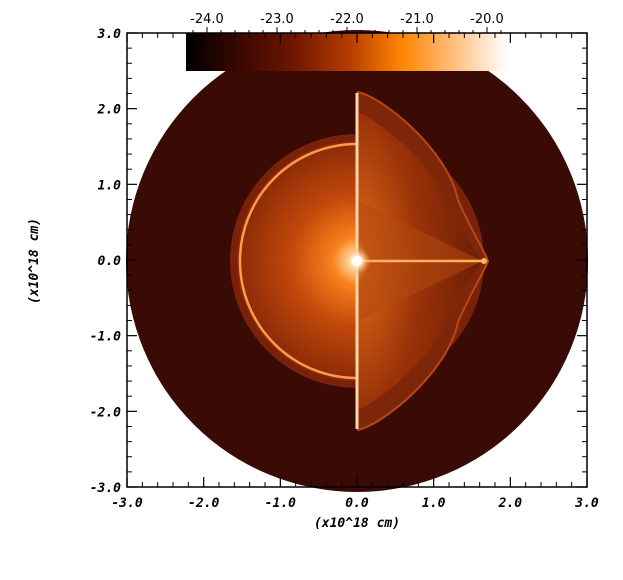 The width and height of the screenshot is (623, 580). I want to click on colorbar-tick-label: -21.0, so click(417, 19).